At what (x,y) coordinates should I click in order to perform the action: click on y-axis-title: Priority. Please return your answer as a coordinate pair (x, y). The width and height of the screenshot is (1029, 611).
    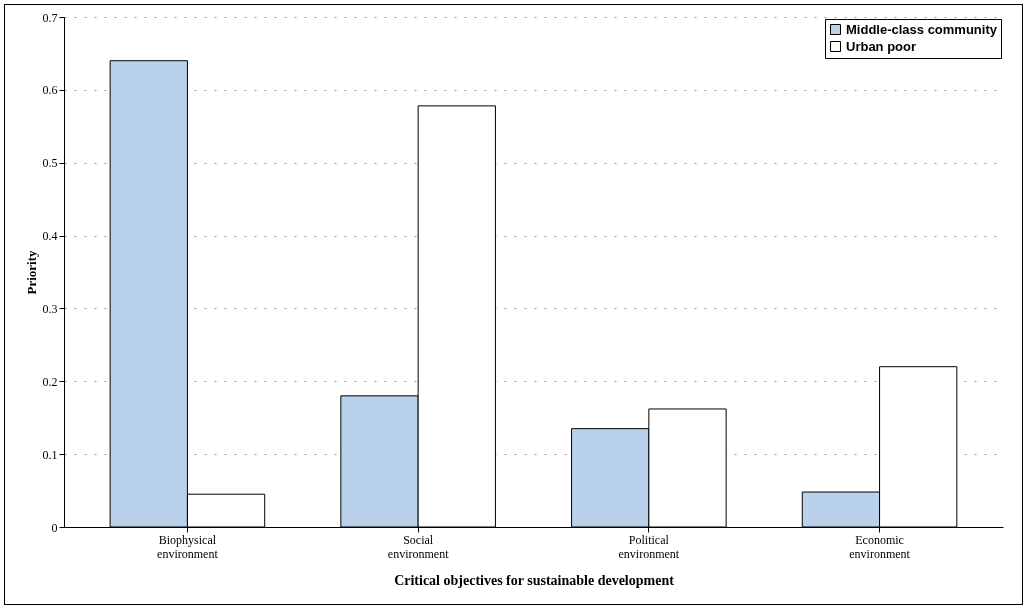
    Looking at the image, I should click on (31, 272).